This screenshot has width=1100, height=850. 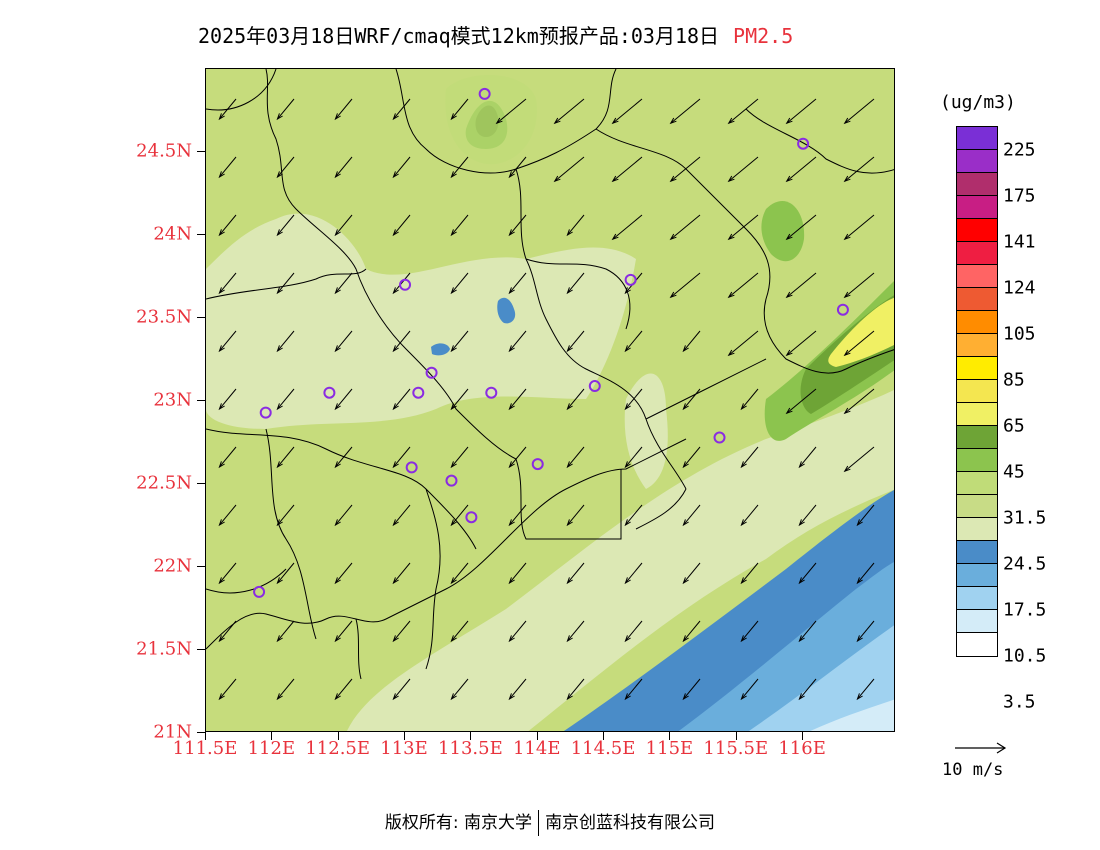 What do you see at coordinates (1019, 334) in the screenshot?
I see `legend-label: 105` at bounding box center [1019, 334].